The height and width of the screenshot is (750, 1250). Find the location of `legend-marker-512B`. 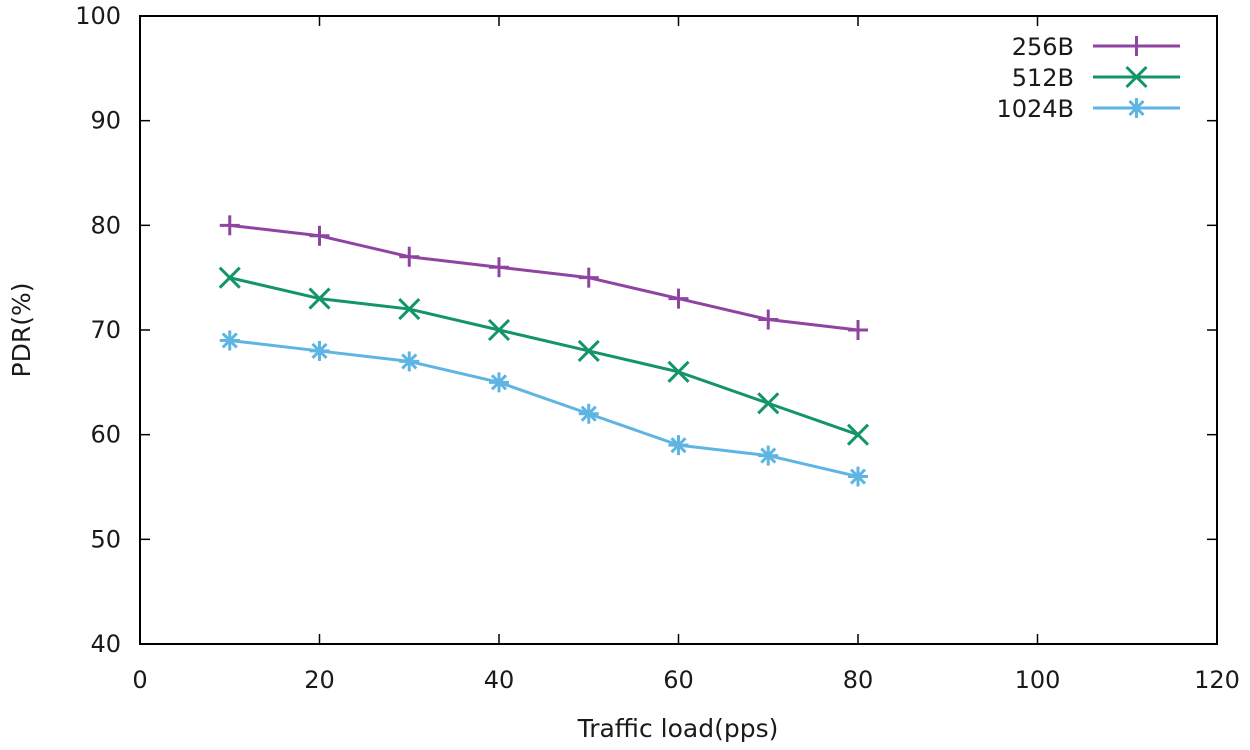

legend-marker-512B is located at coordinates (1136, 77).